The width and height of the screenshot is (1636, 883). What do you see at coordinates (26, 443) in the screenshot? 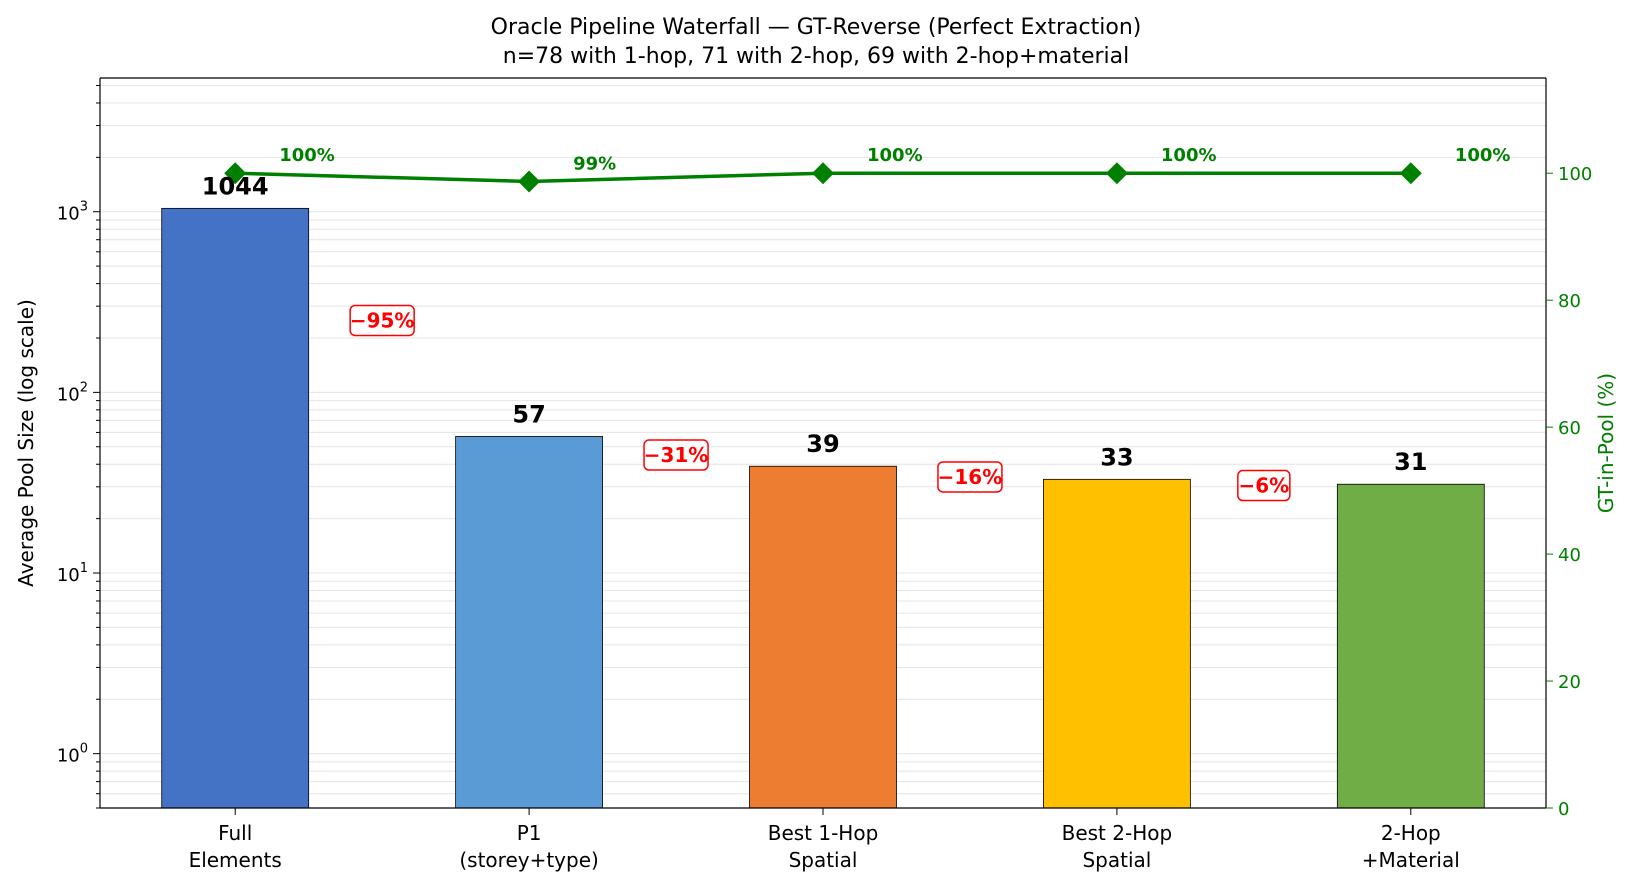
I see `y-axis-label: Average Pool Size (log scale)` at bounding box center [26, 443].